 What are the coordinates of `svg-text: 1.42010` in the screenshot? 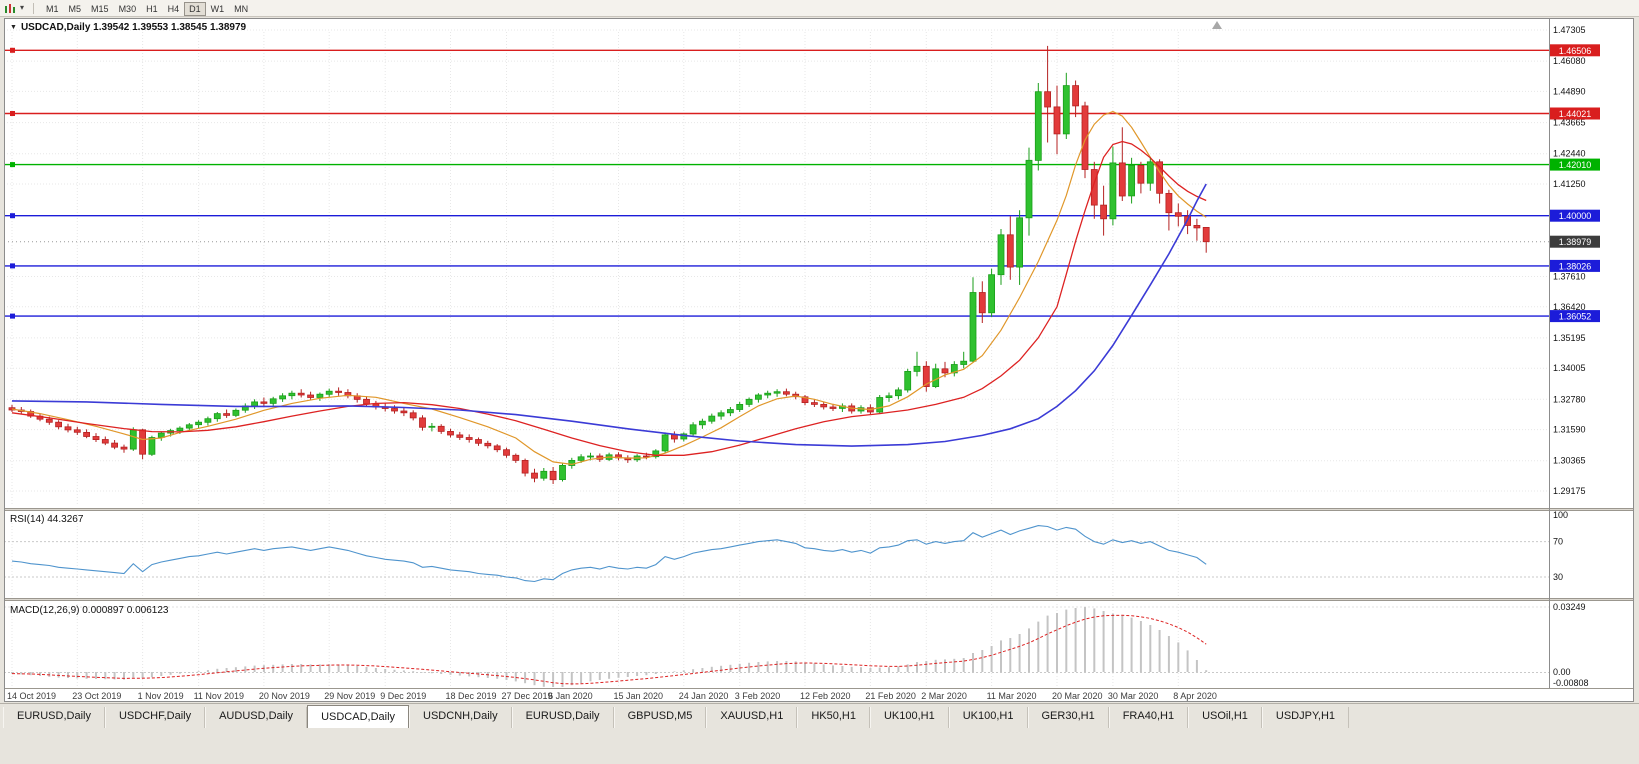 It's located at (1575, 165).